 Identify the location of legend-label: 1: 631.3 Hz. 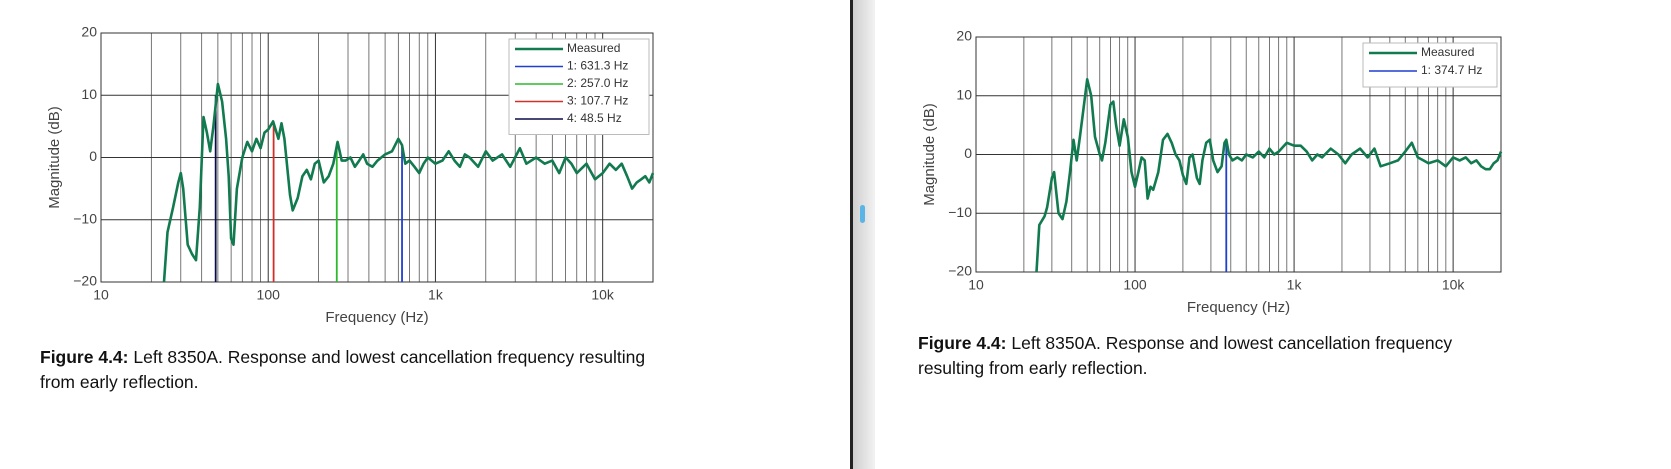
(597, 66).